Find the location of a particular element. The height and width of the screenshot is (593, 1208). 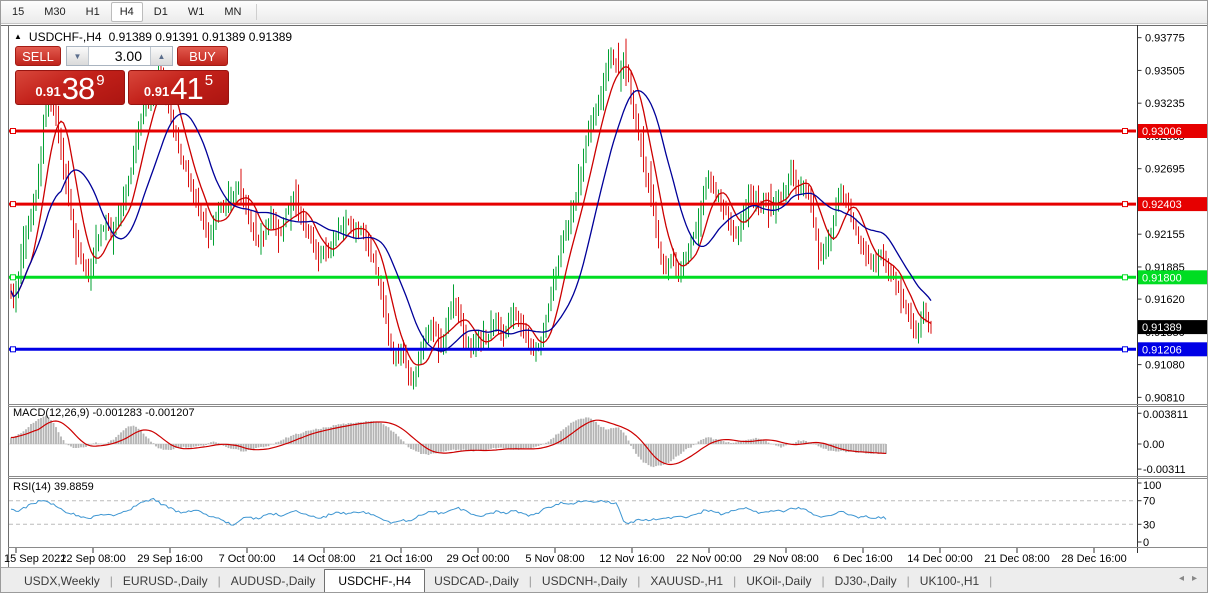

scroll-tabs-left-icon: ◂ is located at coordinates (1181, 578).